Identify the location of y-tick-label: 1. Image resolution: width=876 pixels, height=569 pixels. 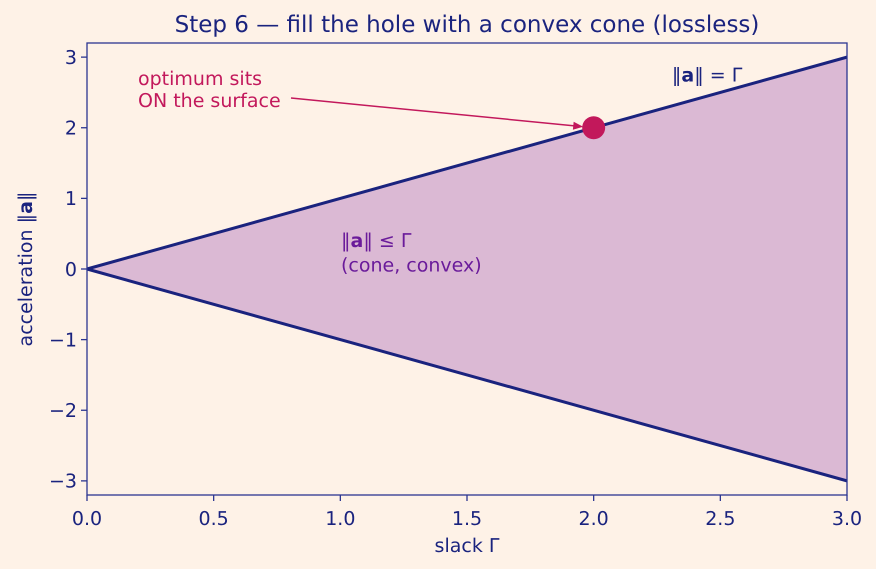
(70, 199).